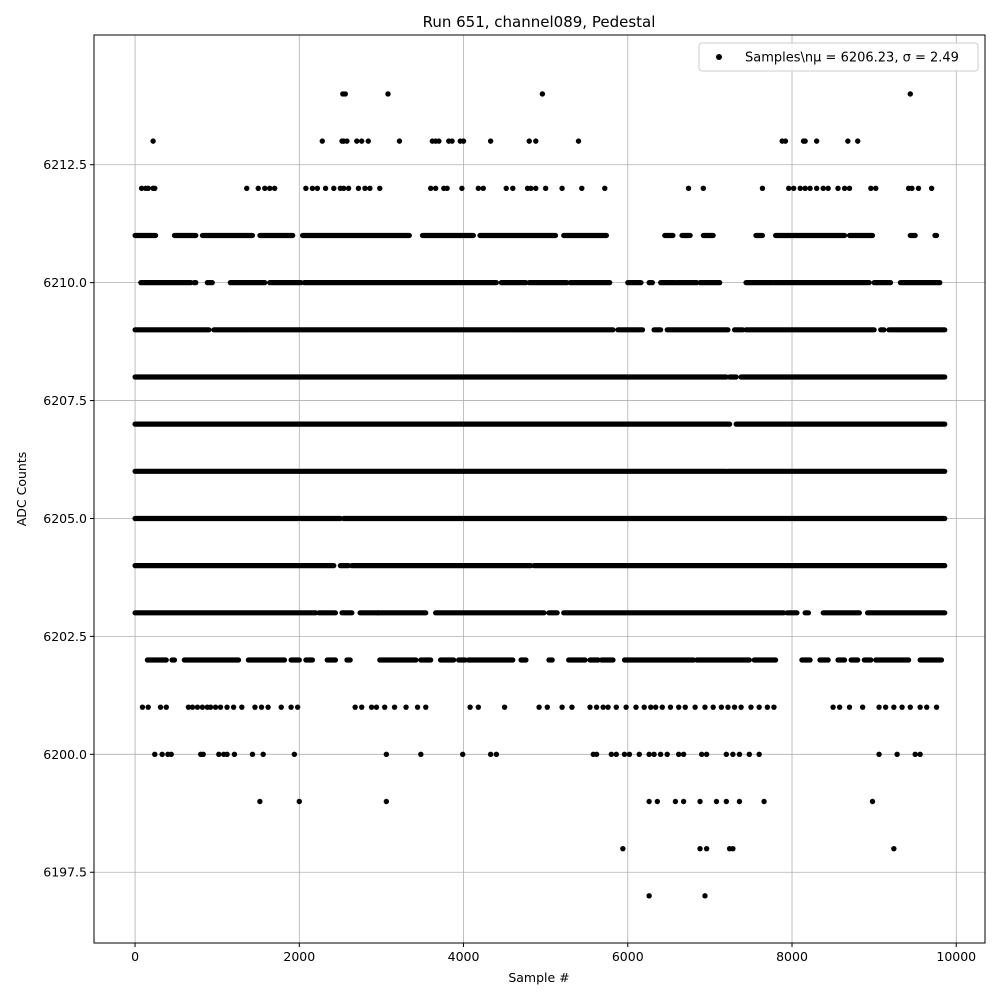 The width and height of the screenshot is (1000, 1000). I want to click on y-tick-label: 6205.0, so click(65, 518).